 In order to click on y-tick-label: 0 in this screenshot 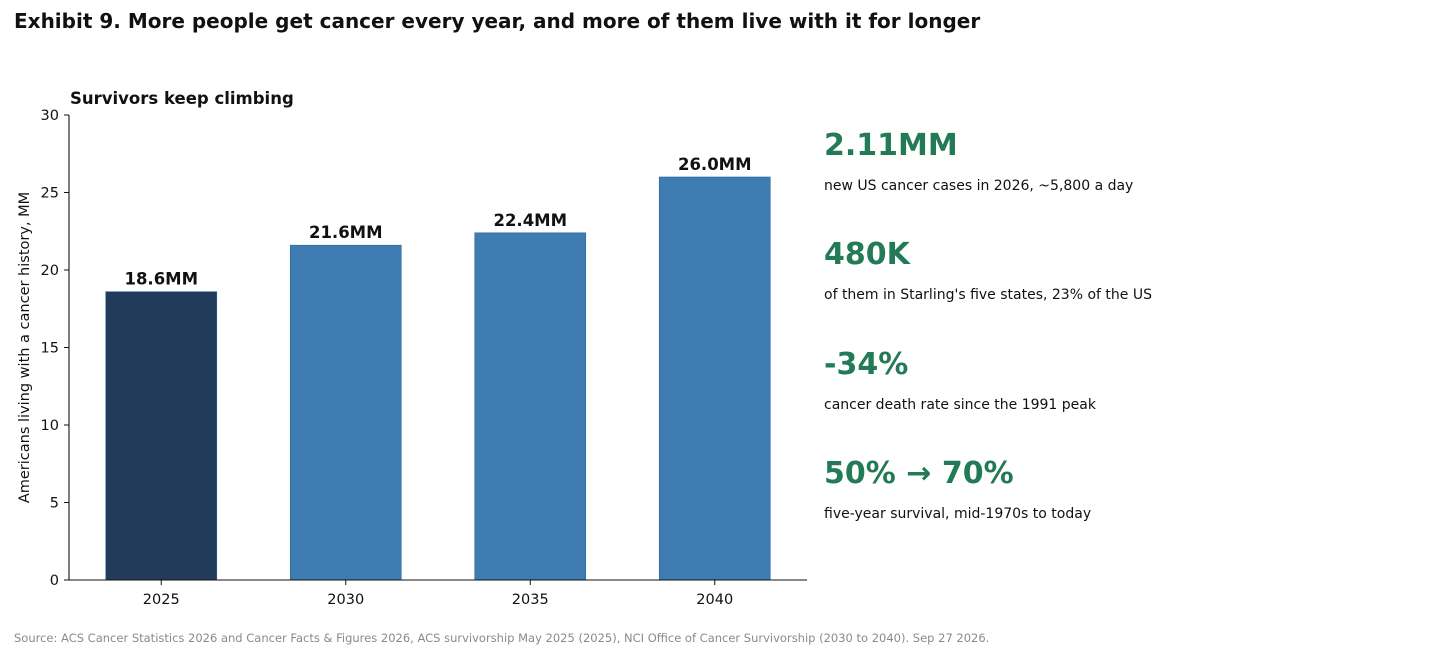, I will do `click(54, 581)`.